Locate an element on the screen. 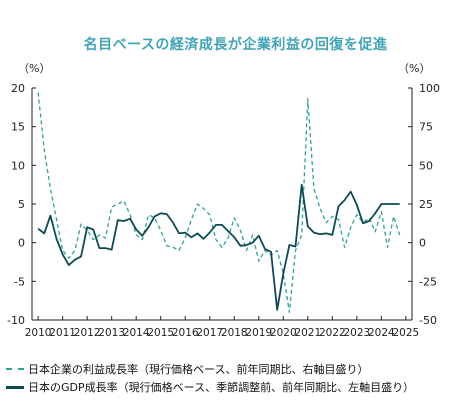  legend-label-gdp: 日本のGDP成長率（現行価格ベース、季節調整前、前年同期比、左軸目盛り） is located at coordinates (221, 387).